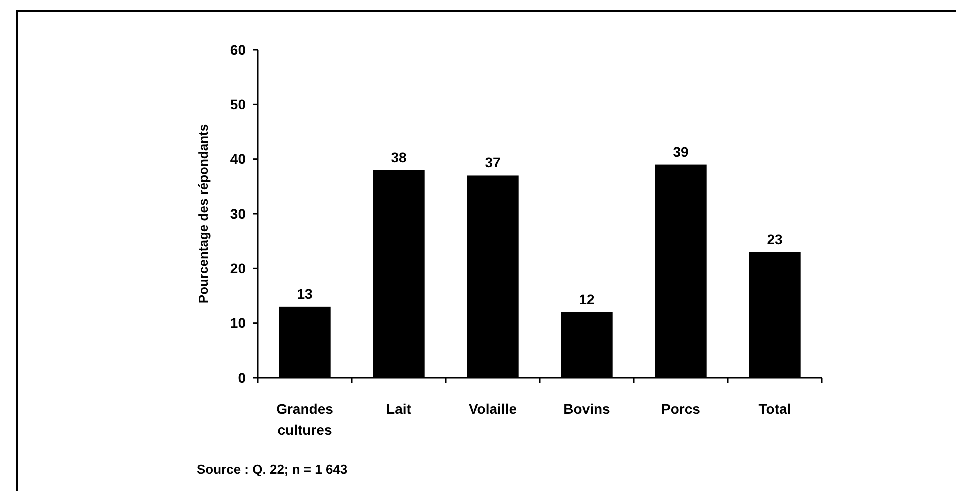 The height and width of the screenshot is (491, 956). What do you see at coordinates (493, 409) in the screenshot?
I see `x-tick-label: Volaille` at bounding box center [493, 409].